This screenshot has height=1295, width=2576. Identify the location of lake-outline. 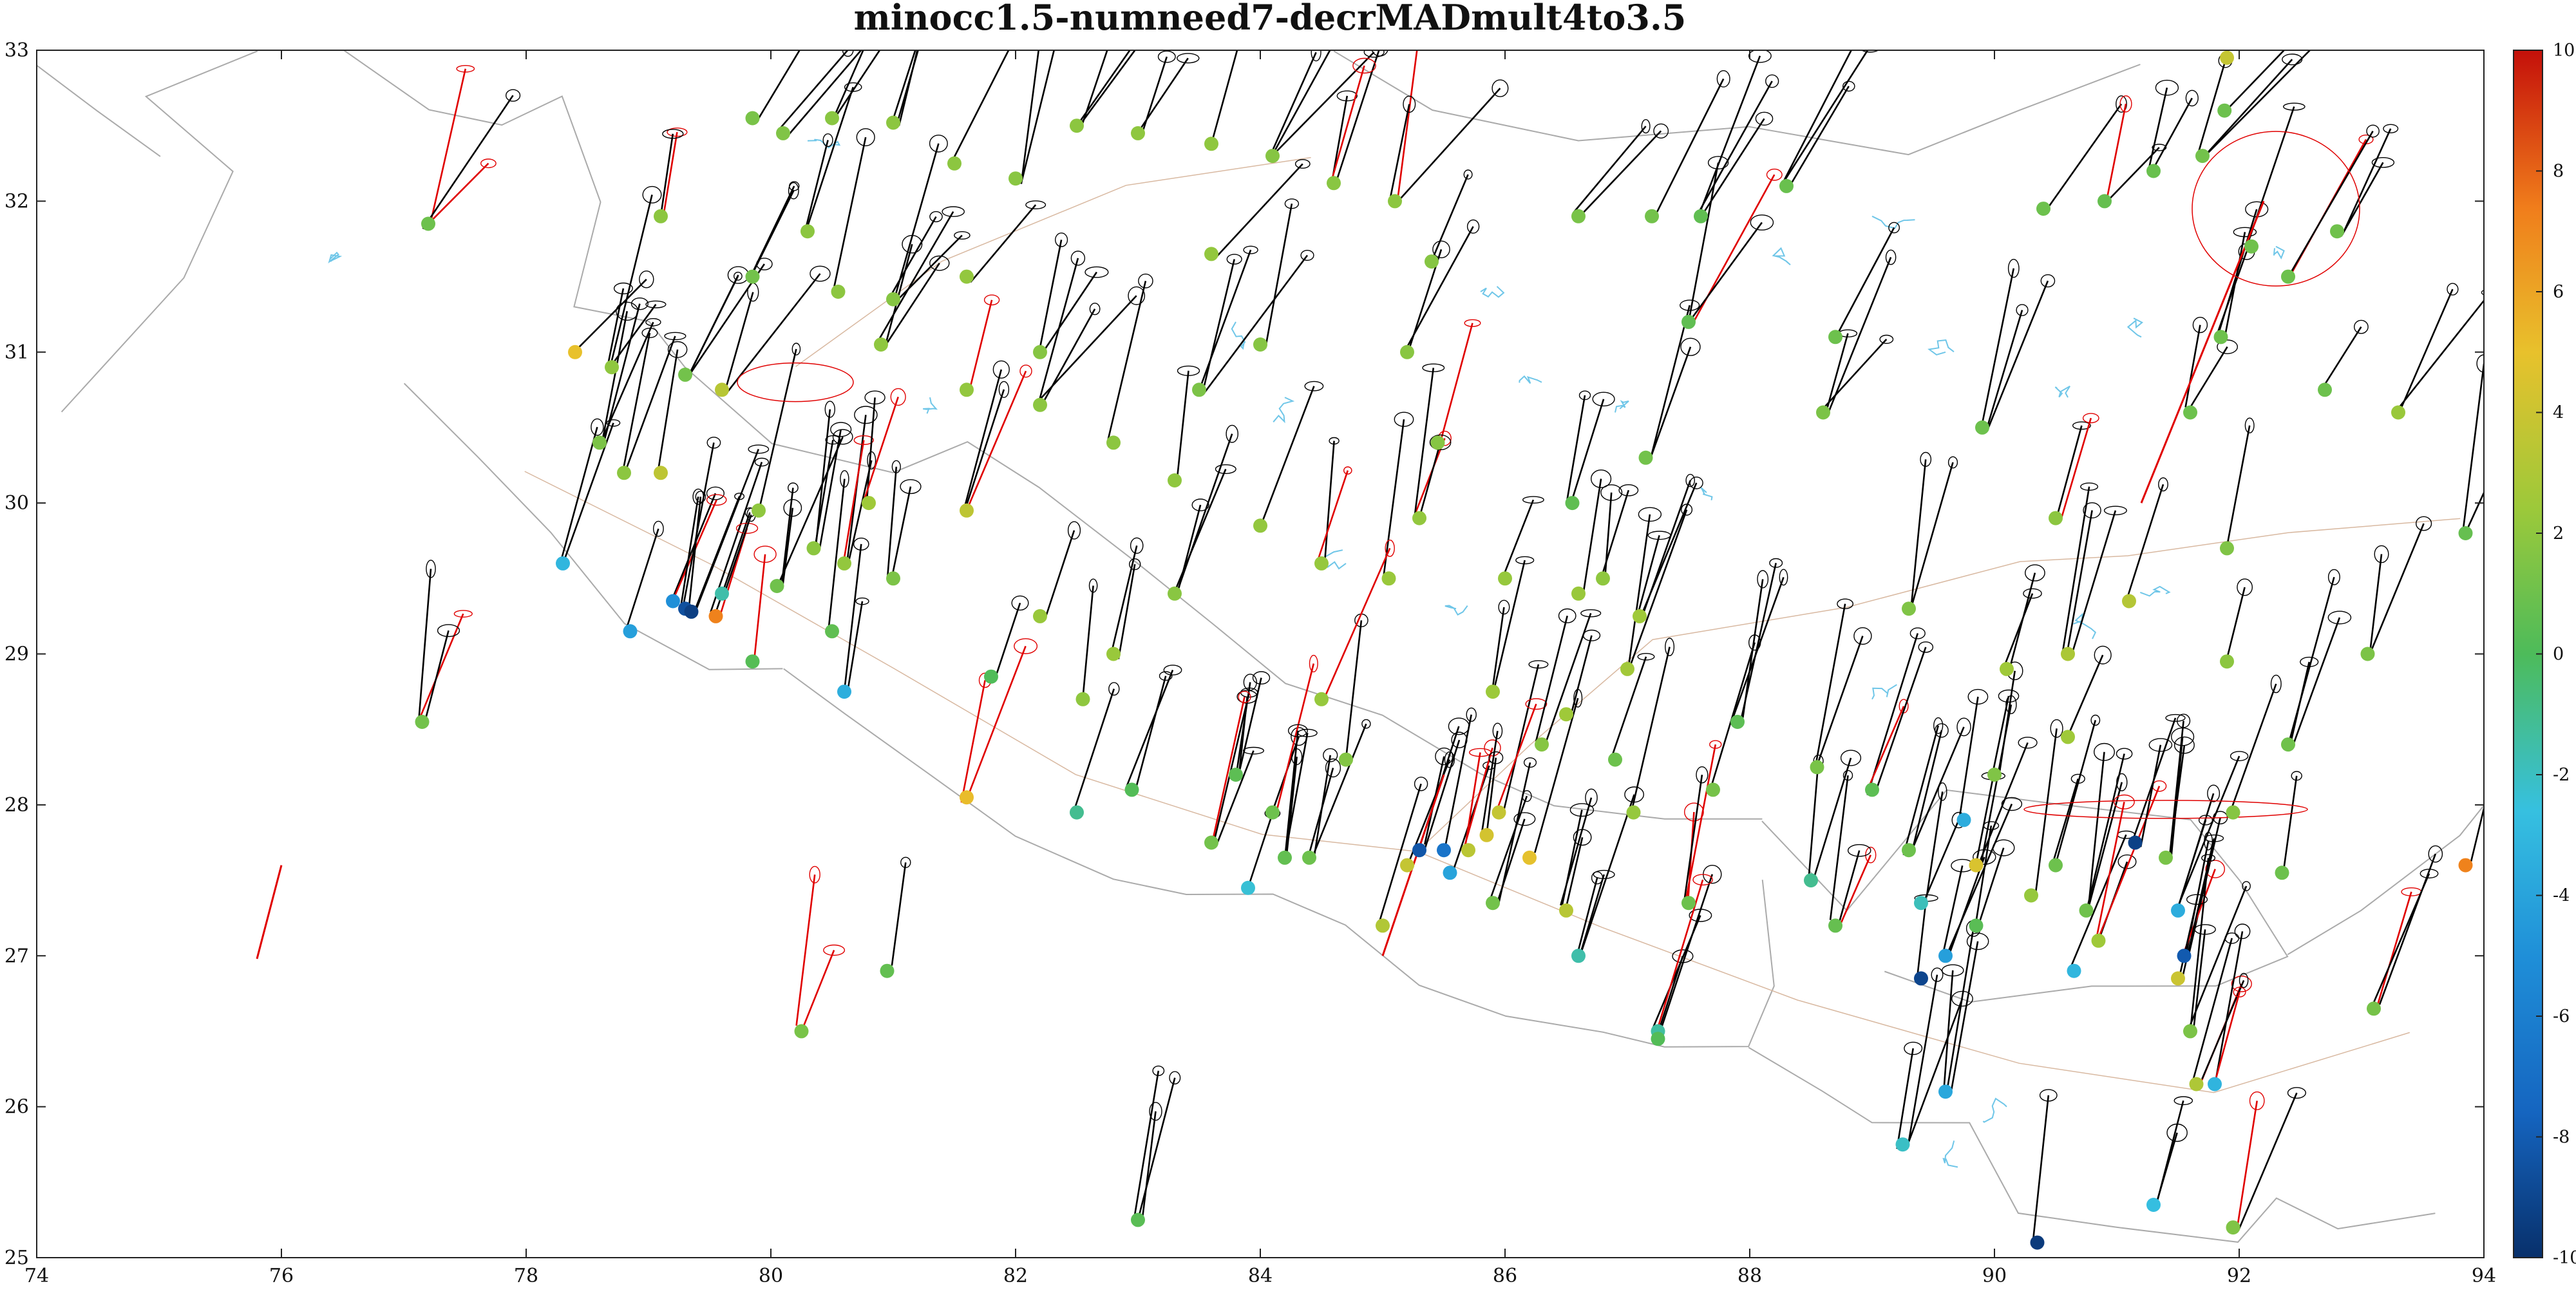
(1995, 1110).